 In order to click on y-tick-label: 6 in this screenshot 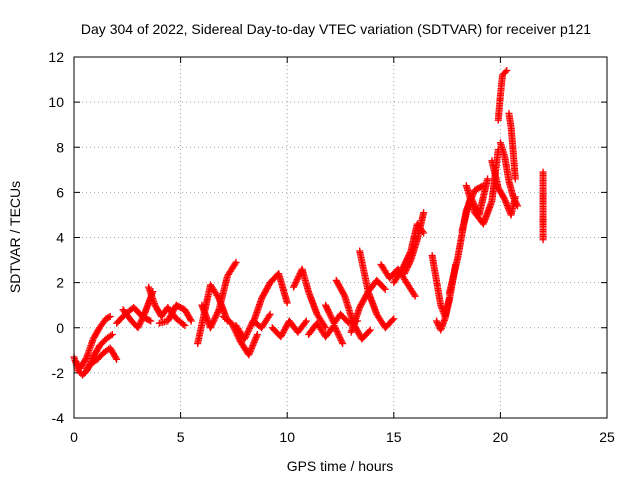, I will do `click(60, 192)`.